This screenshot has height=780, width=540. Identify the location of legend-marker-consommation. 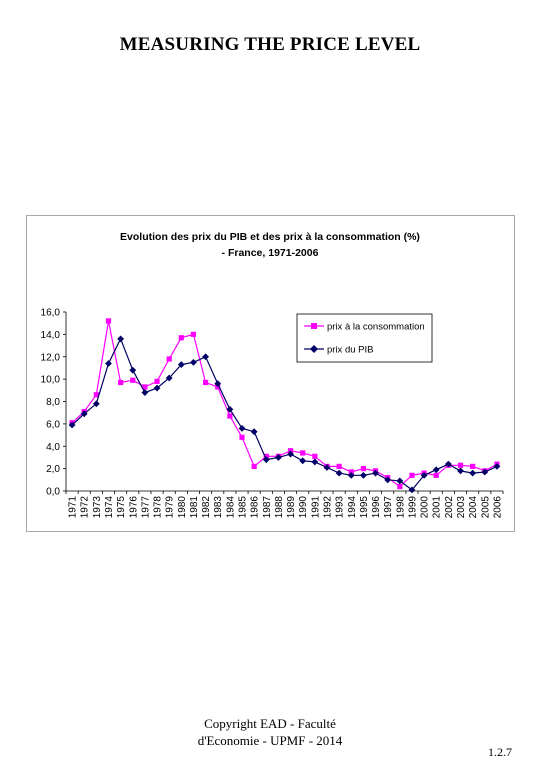
(314, 326).